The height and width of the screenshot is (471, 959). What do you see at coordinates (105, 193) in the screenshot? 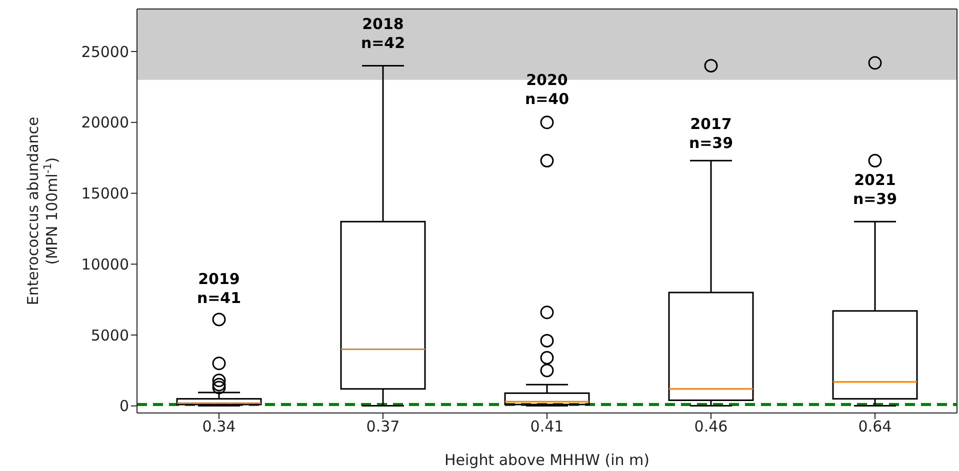
I see `y-tick-label: 15000` at bounding box center [105, 193].